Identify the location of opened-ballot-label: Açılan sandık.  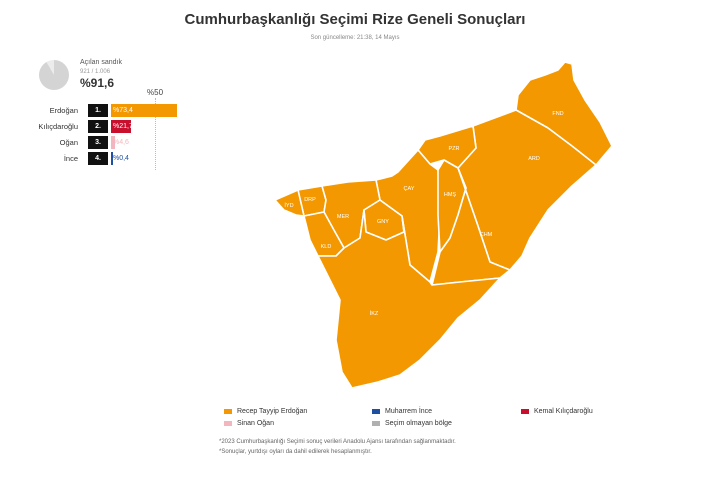
(101, 62).